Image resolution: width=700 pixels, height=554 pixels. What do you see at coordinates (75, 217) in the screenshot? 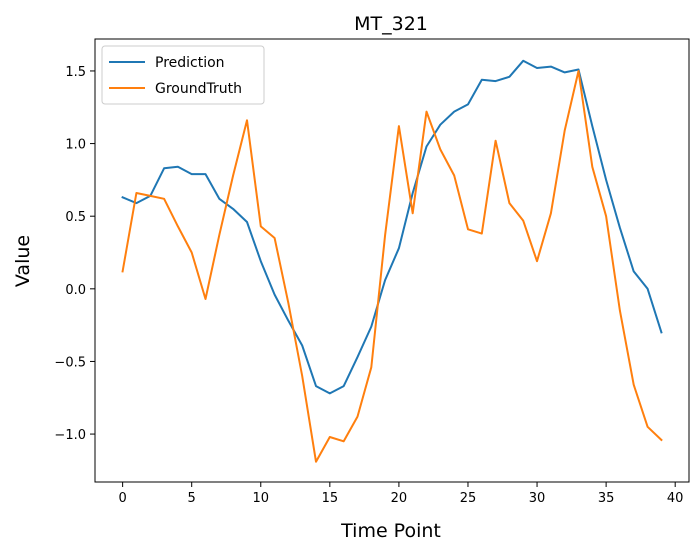
I see `y-tick-label: 0.5` at bounding box center [75, 217].